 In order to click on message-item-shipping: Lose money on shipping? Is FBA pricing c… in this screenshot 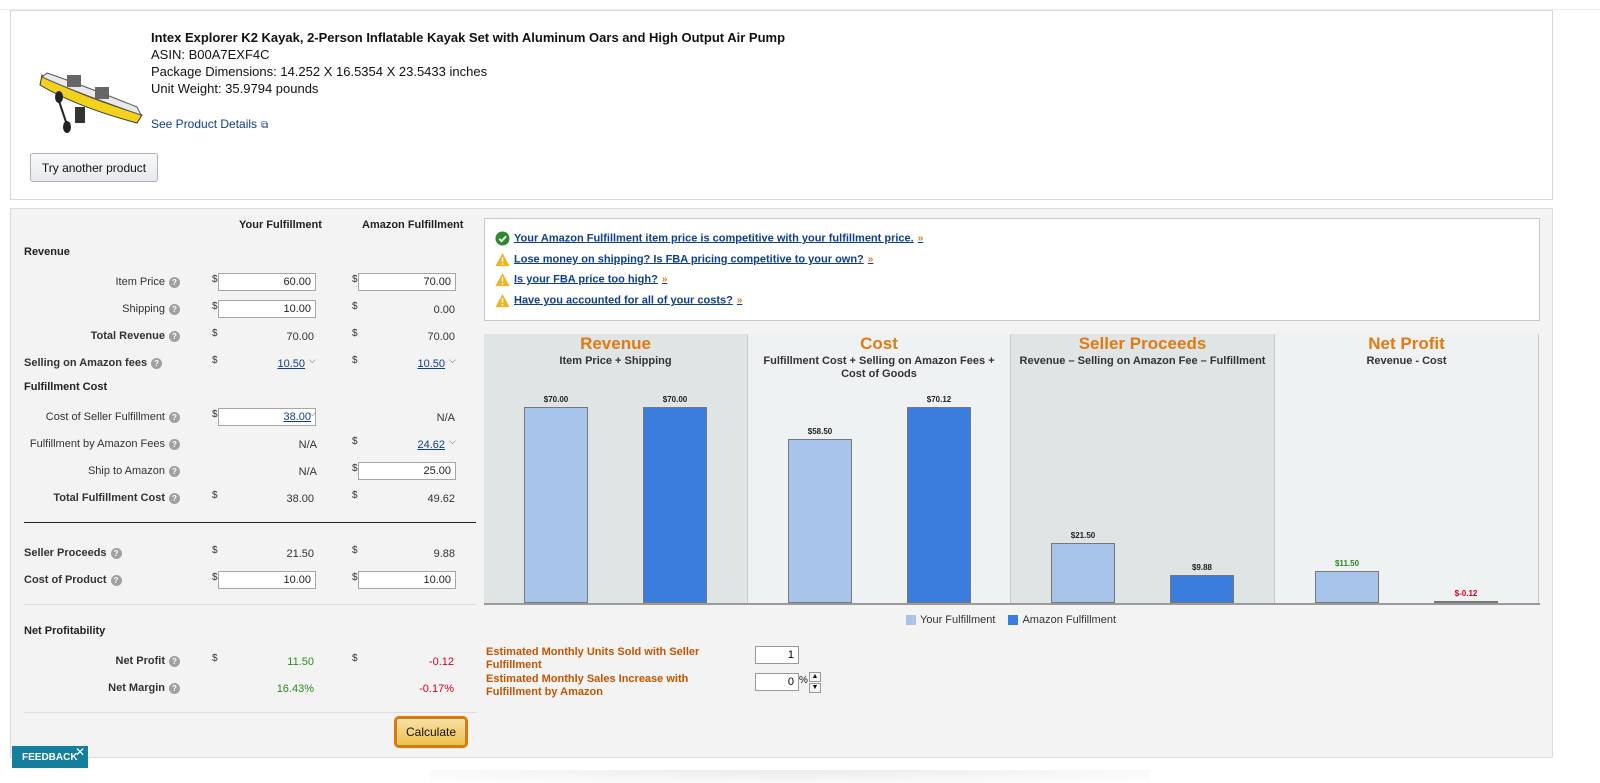, I will do `click(684, 259)`.